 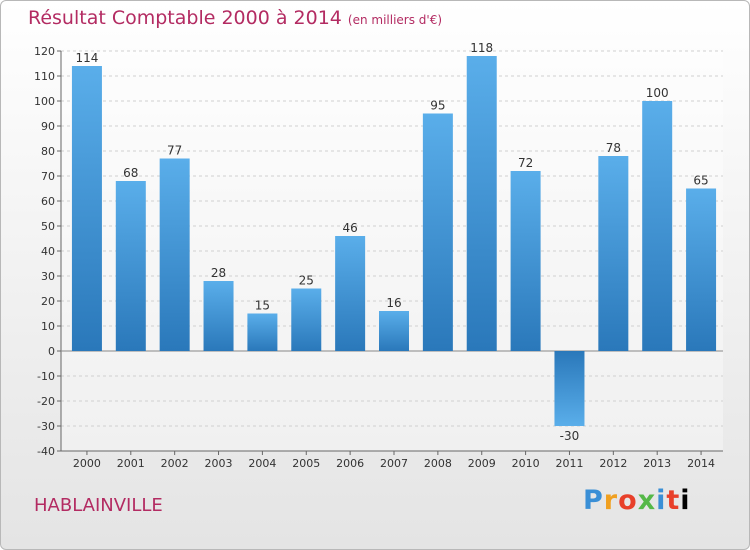 I want to click on y-tick-label: 90, so click(x=48, y=126).